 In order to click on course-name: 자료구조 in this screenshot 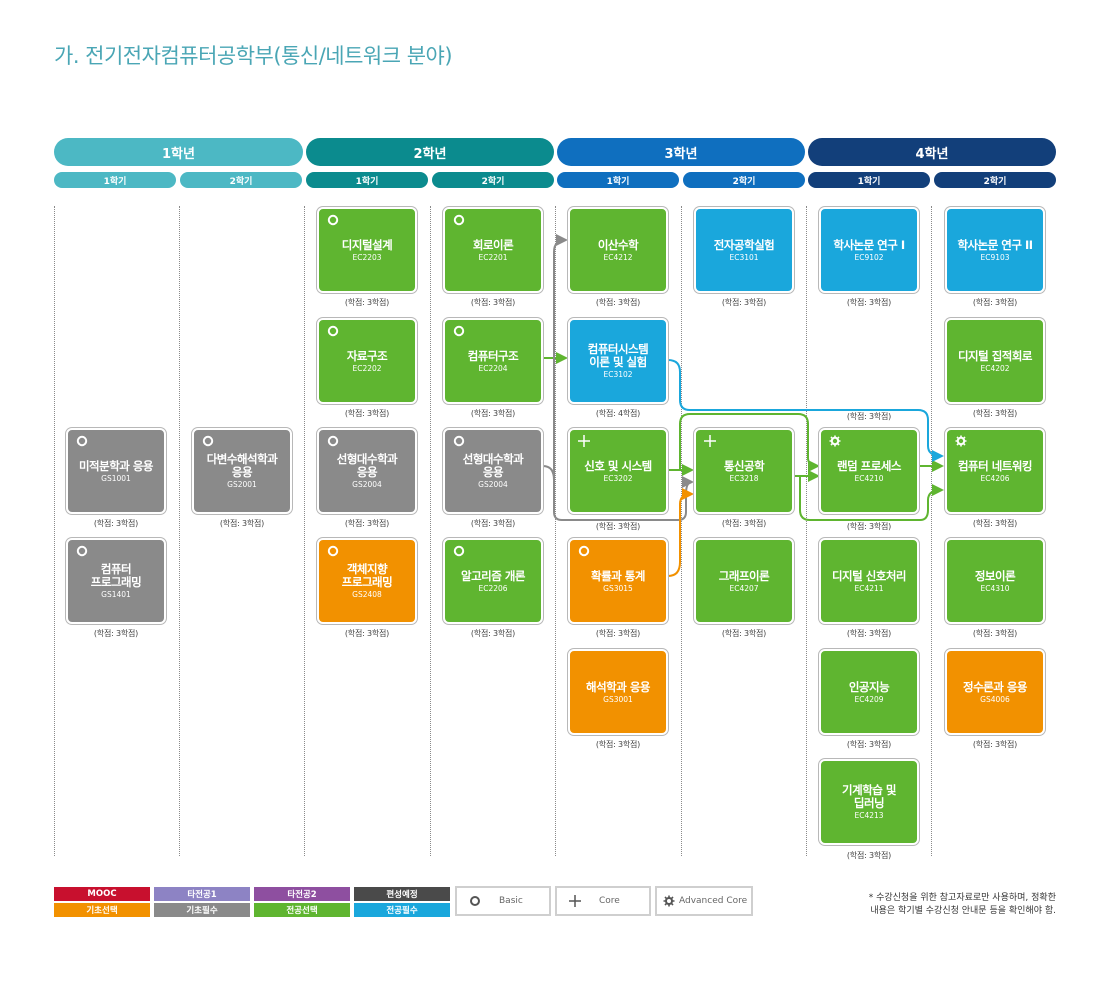, I will do `click(367, 355)`.